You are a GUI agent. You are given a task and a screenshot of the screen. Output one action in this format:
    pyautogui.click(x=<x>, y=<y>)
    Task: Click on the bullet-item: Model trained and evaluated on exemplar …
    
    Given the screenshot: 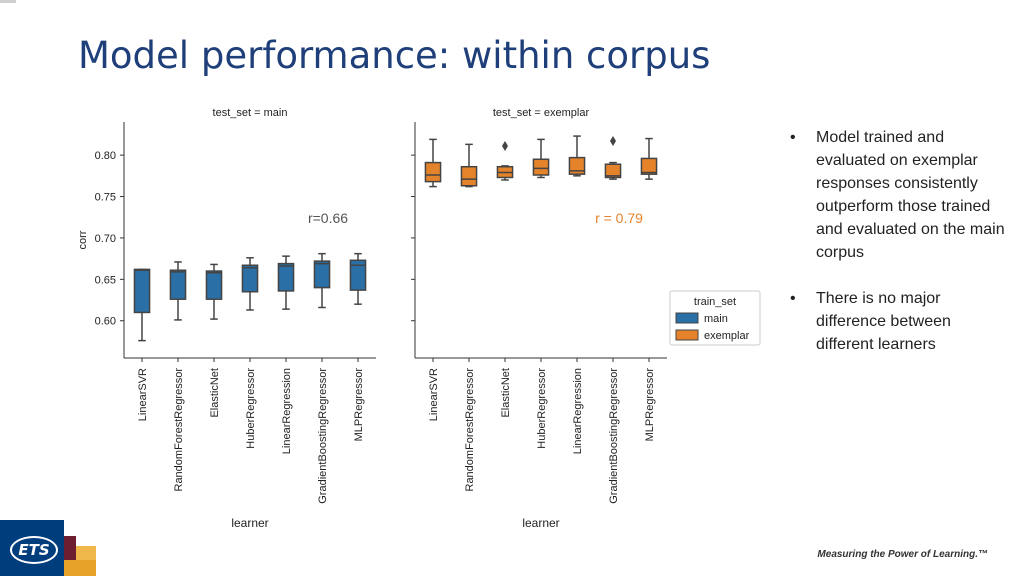 What is the action you would take?
    pyautogui.click(x=900, y=195)
    